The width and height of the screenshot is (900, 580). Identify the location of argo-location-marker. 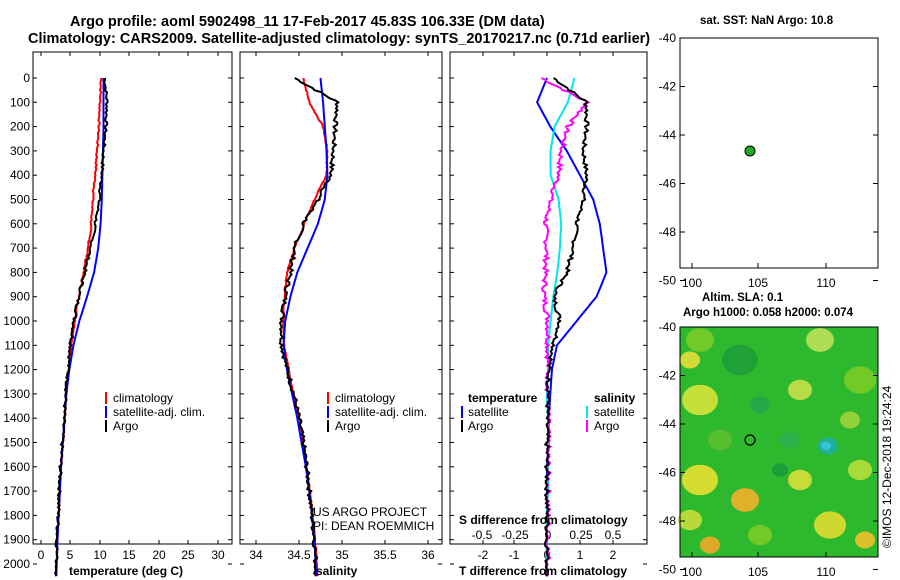
(750, 151).